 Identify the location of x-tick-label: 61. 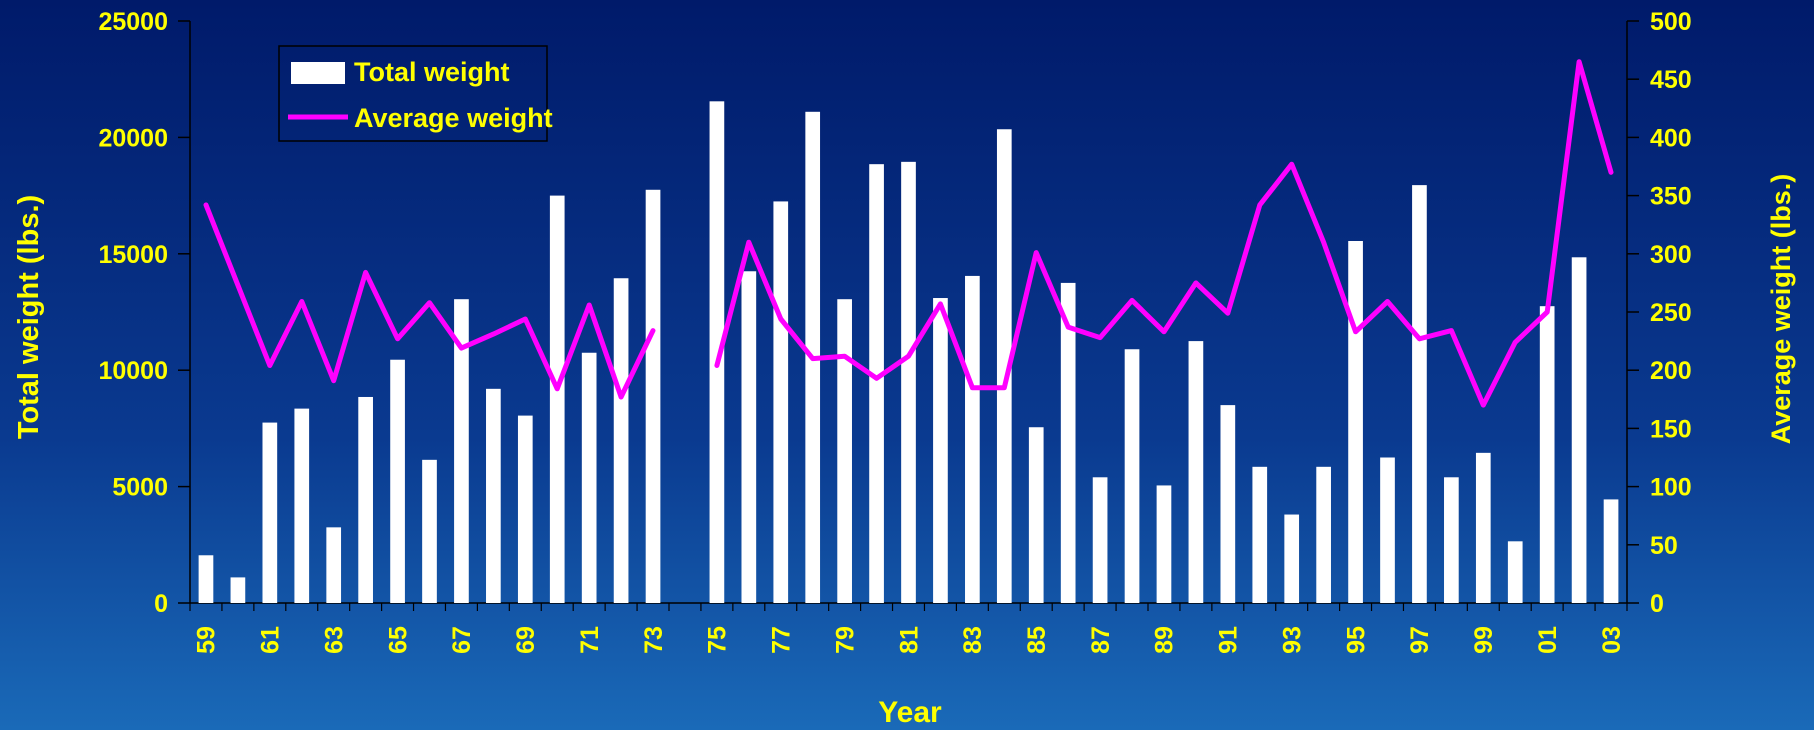
(271, 640).